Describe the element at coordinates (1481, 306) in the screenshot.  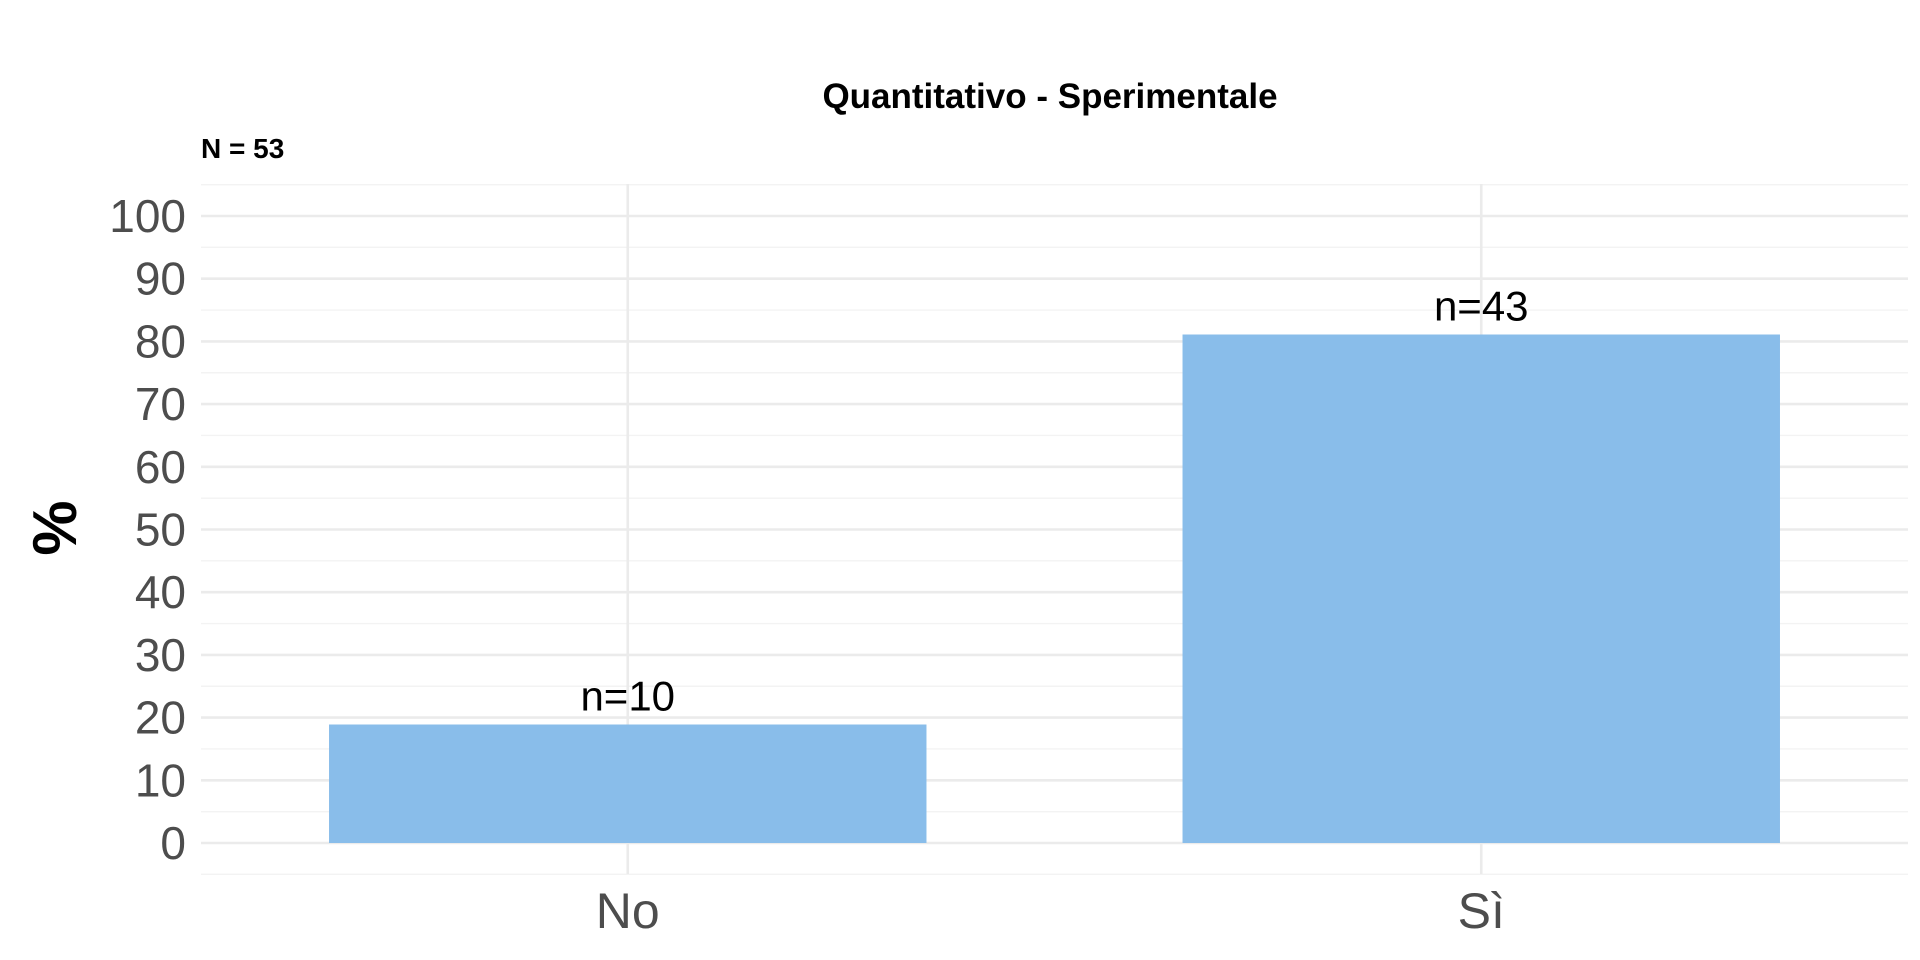
I see `data-label: n=43` at that location.